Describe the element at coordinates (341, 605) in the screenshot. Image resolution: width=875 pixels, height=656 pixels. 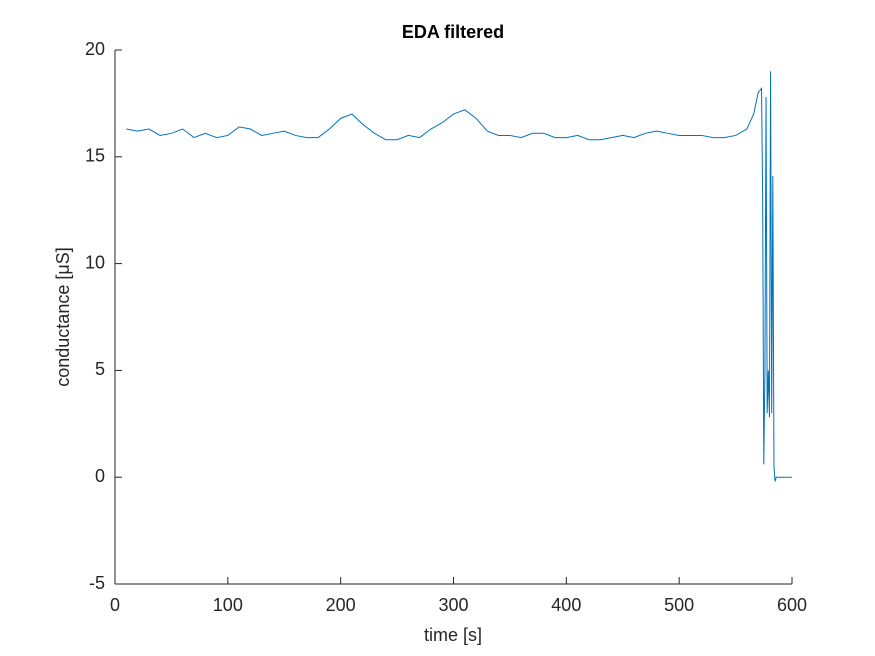
I see `x-tick-label: 200` at that location.